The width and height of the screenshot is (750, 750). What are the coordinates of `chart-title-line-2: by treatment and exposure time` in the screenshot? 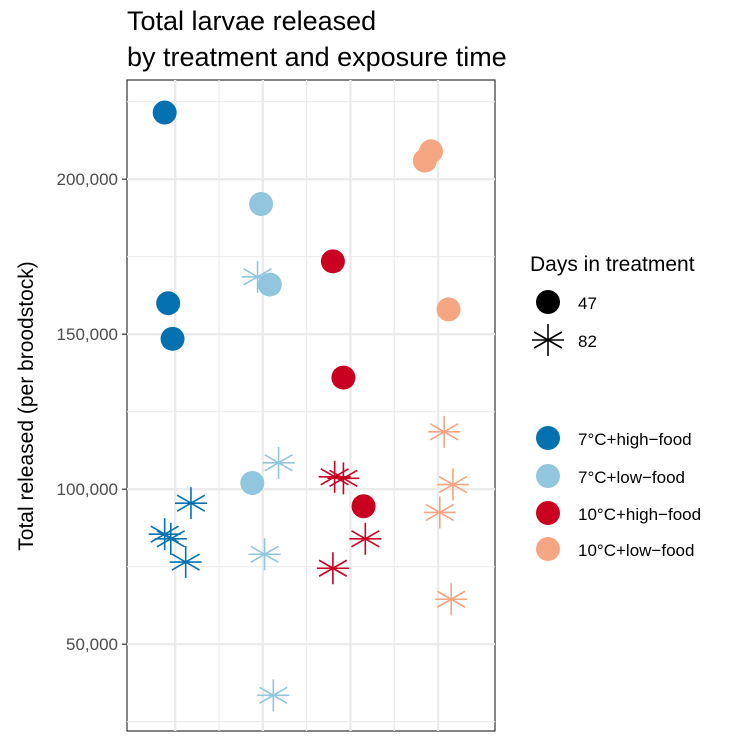 It's located at (317, 57).